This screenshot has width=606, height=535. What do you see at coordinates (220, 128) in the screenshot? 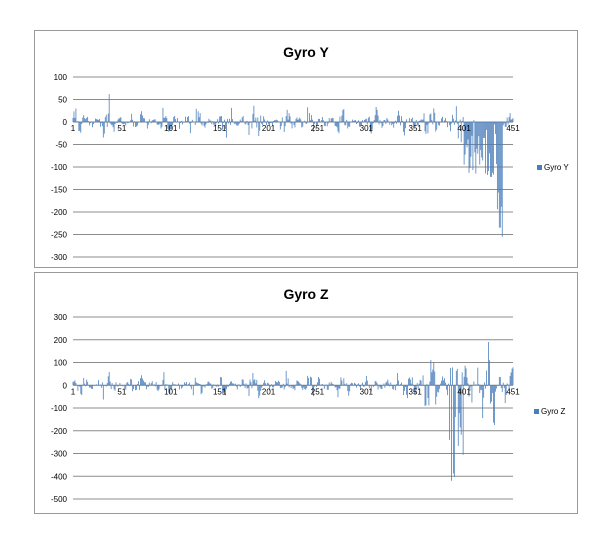
I see `x-tick-label: 151` at bounding box center [220, 128].